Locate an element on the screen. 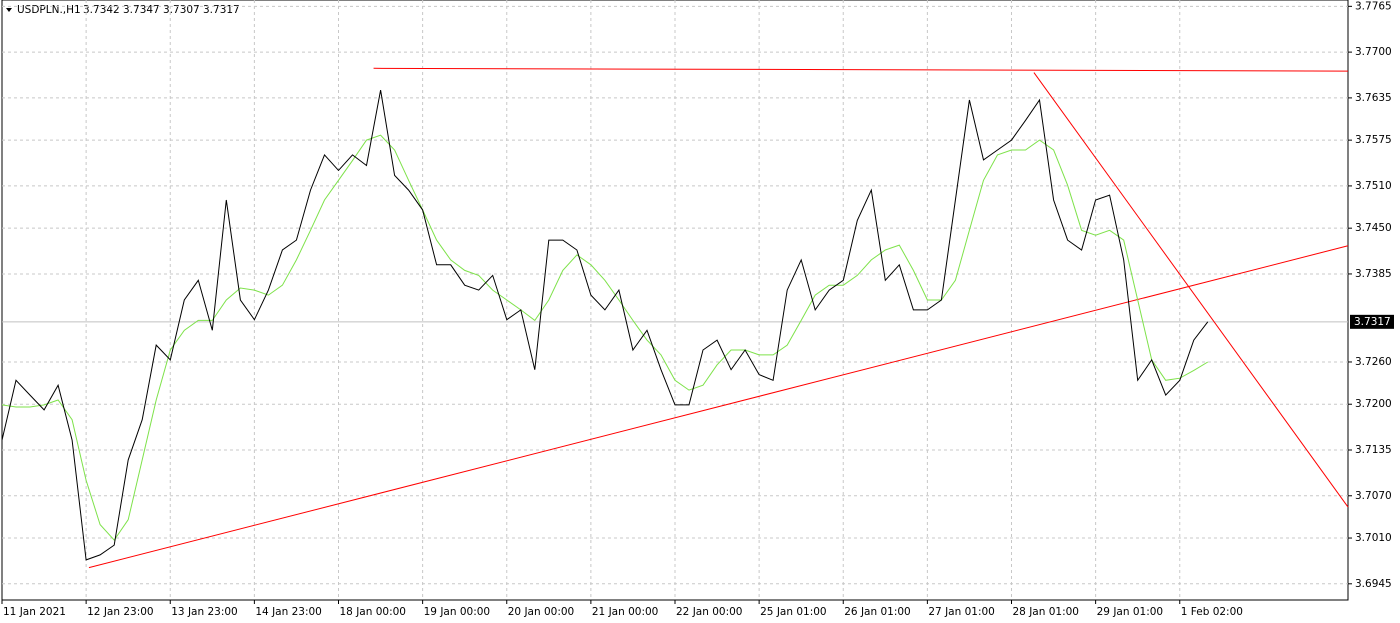  ohlc-close: 3.7317 is located at coordinates (221, 10).